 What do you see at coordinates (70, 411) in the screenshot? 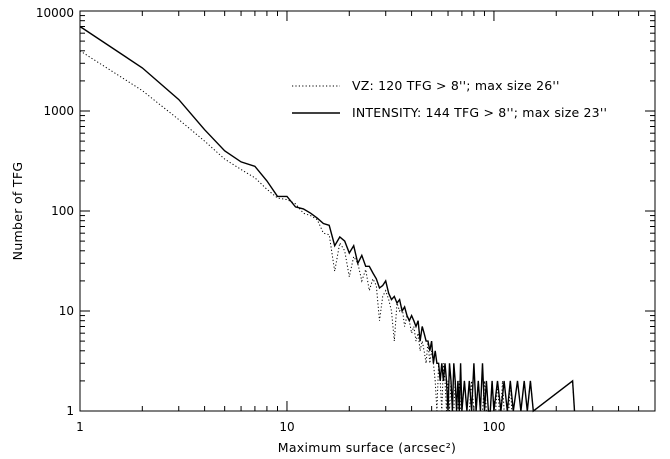
I see `y-tick-label: 1` at bounding box center [70, 411].